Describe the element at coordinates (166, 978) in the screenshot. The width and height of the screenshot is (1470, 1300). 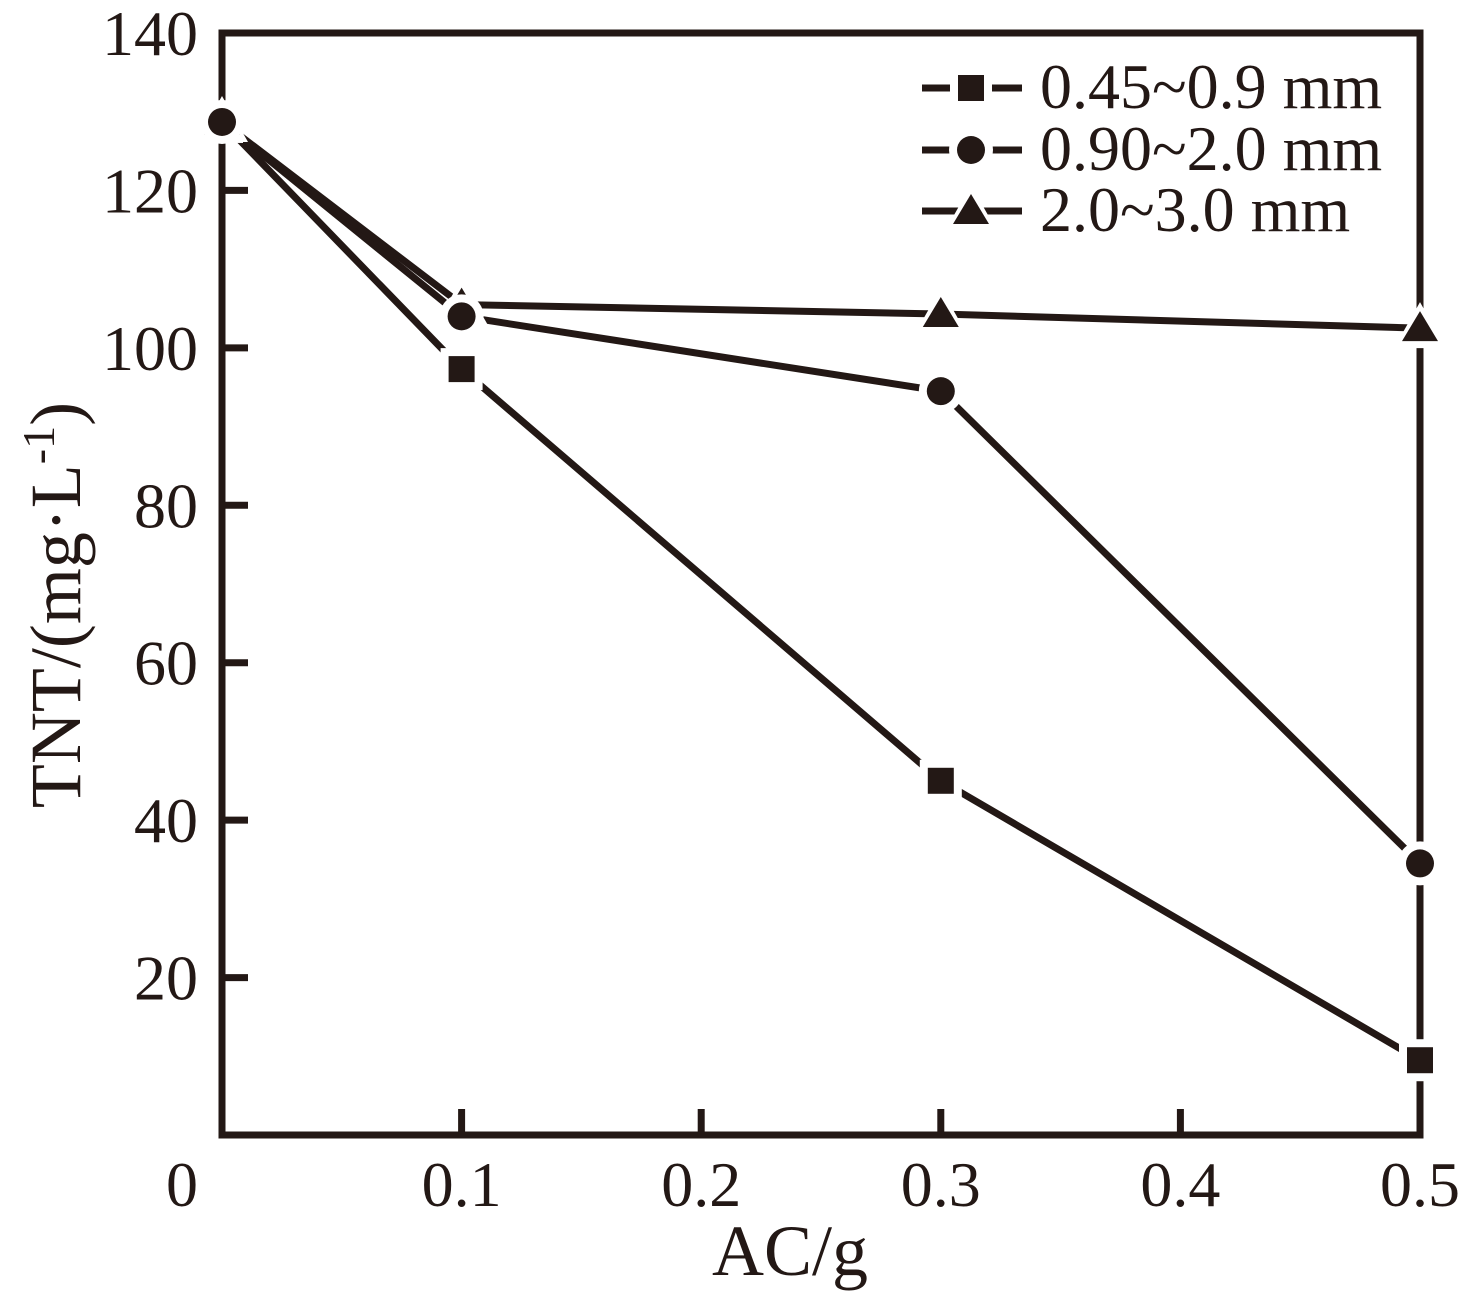
I see `y-tick-label: 20` at that location.